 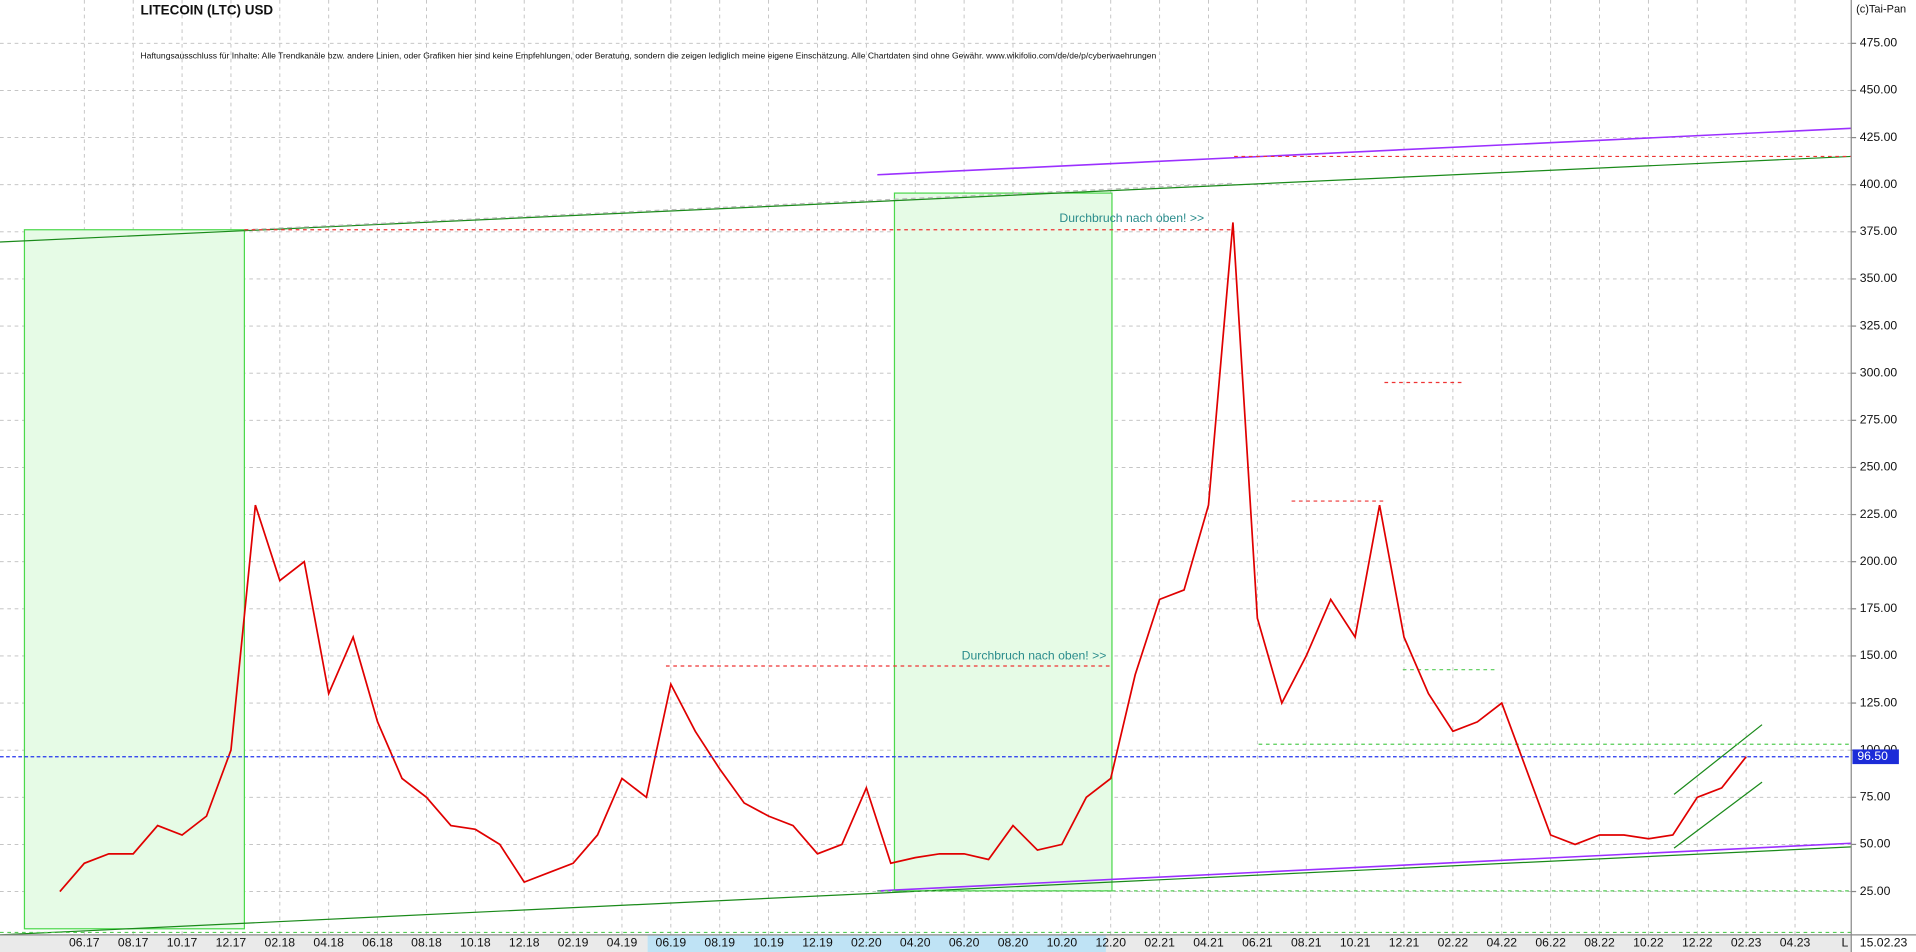 I want to click on x-tick-label: 02.20, so click(x=866, y=943).